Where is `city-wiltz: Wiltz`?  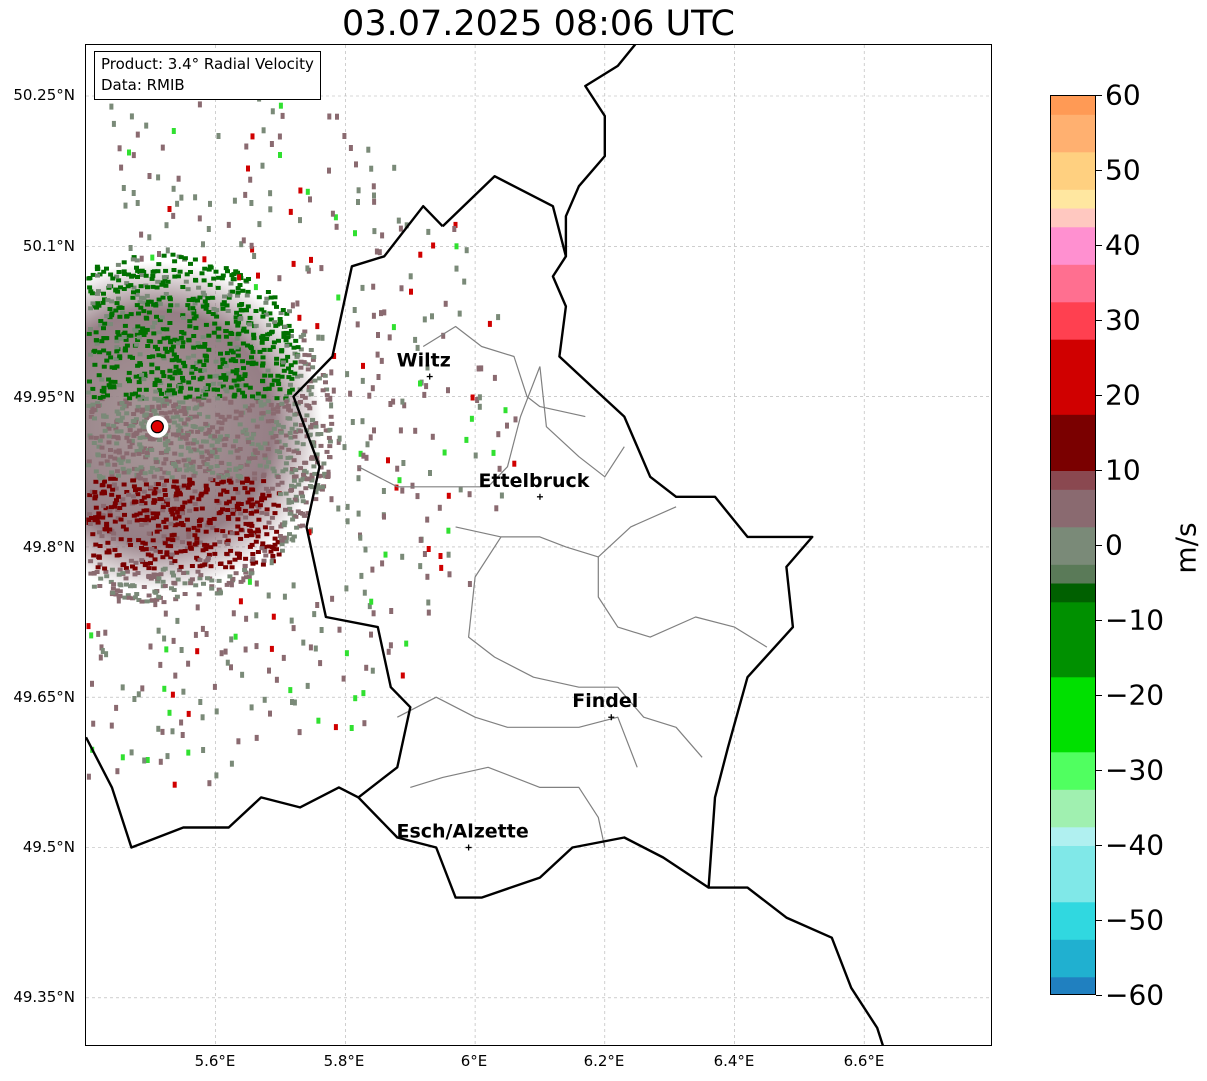
city-wiltz: Wiltz is located at coordinates (424, 365).